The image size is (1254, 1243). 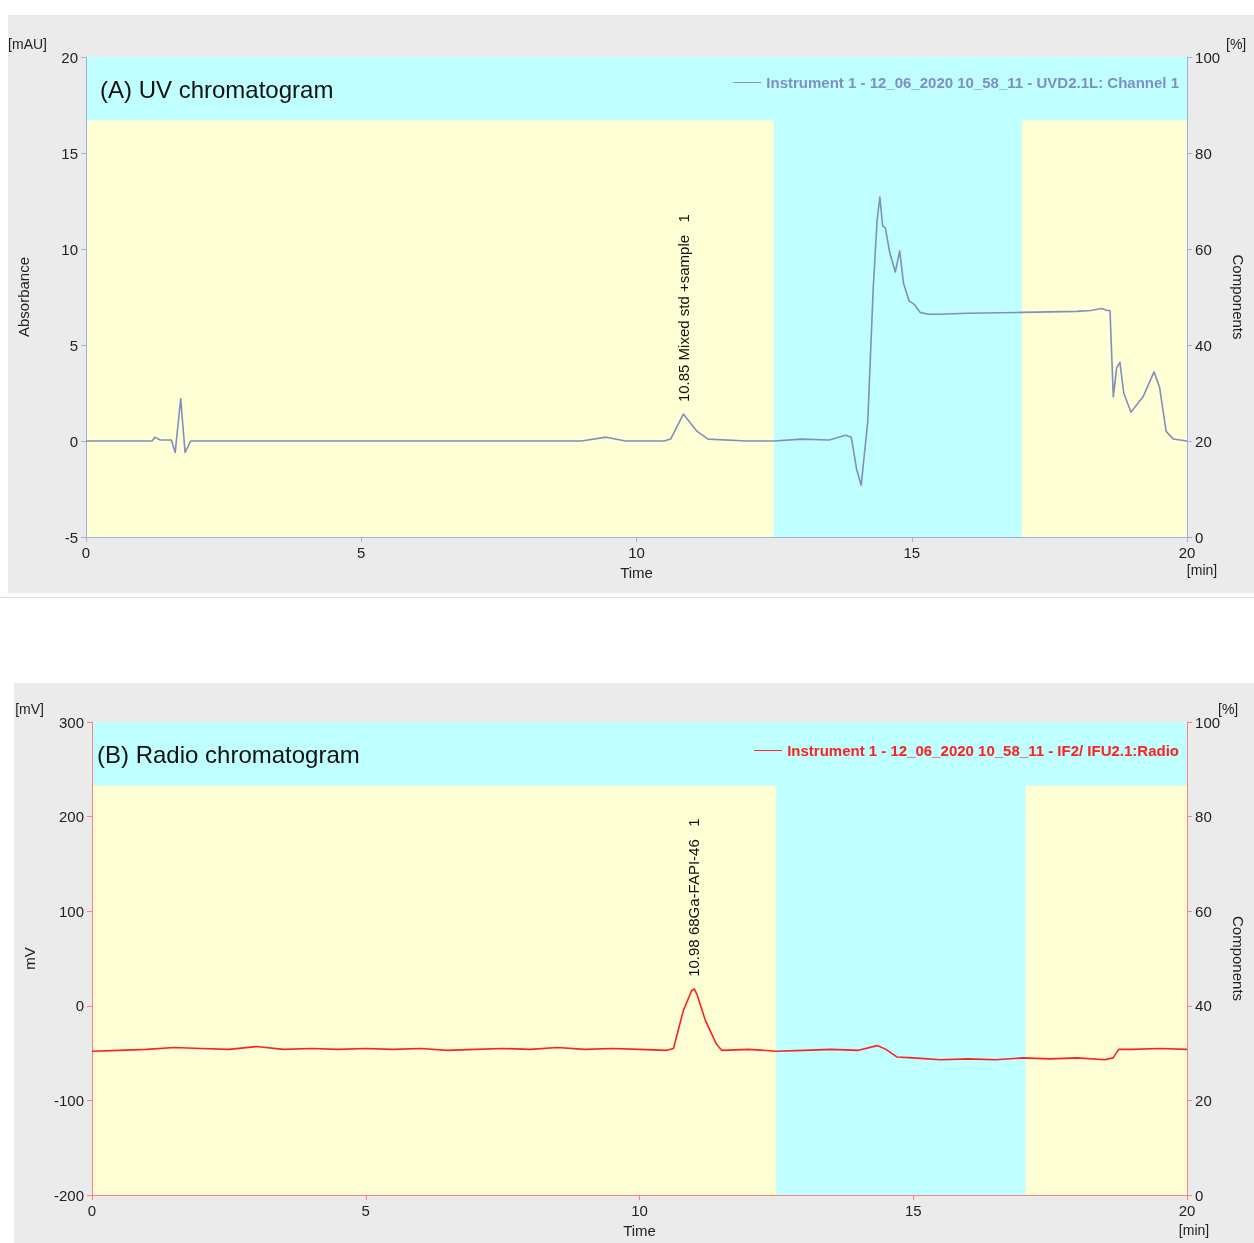 I want to click on y-tick-label: 20, so click(x=69, y=57).